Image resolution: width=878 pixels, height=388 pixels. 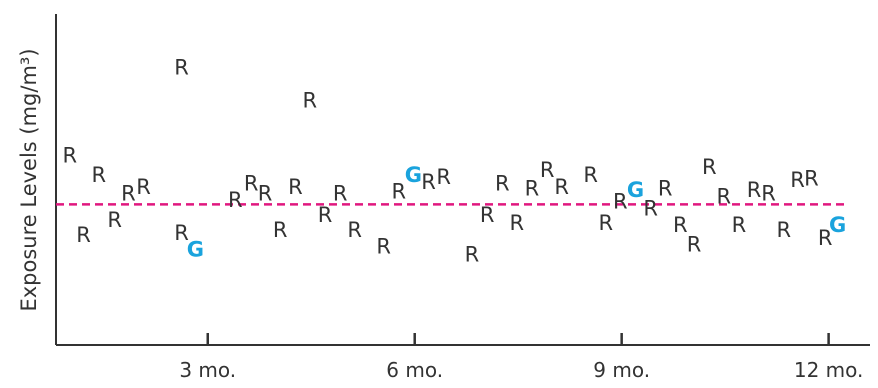 I want to click on x-tick-label: 6 mo., so click(x=414, y=370).